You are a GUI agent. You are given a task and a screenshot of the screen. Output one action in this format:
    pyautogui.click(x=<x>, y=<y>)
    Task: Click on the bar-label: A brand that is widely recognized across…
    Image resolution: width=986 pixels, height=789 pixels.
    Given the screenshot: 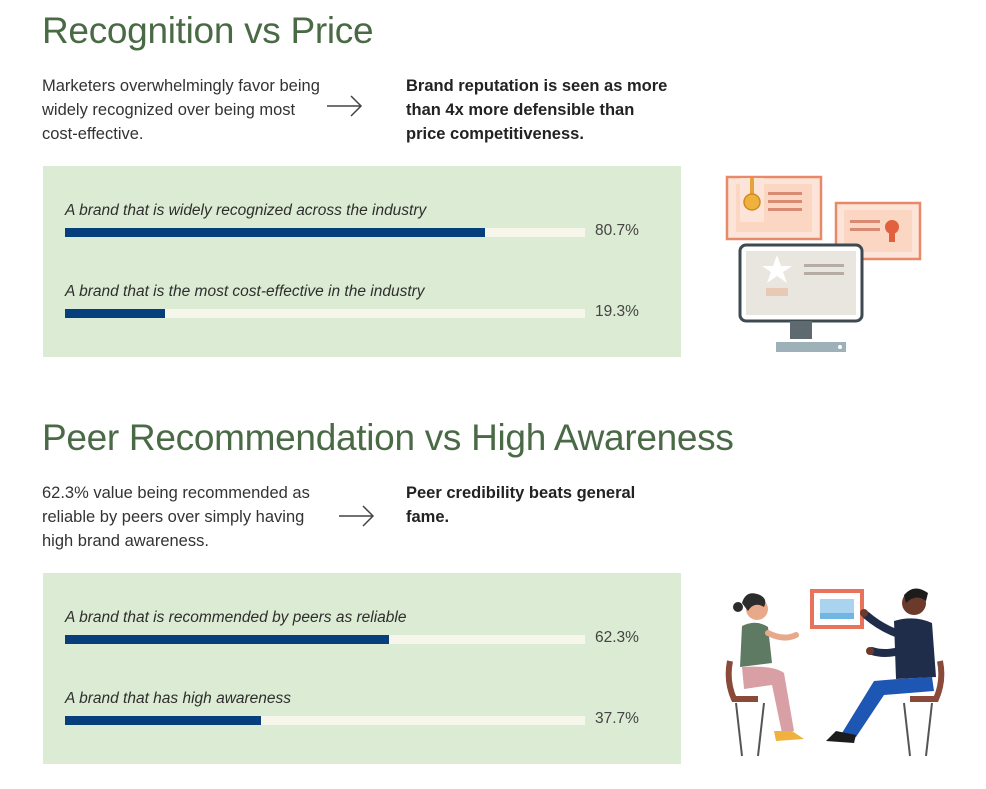 What is the action you would take?
    pyautogui.click(x=246, y=210)
    